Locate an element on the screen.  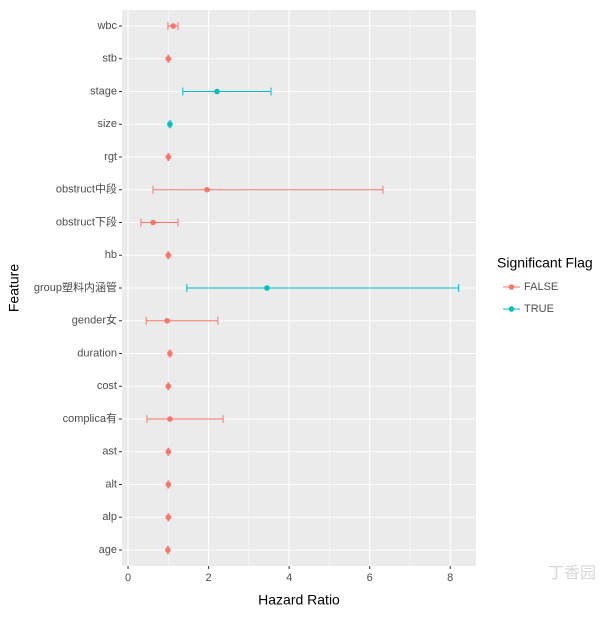
legend-title: Significant Flag is located at coordinates (545, 263).